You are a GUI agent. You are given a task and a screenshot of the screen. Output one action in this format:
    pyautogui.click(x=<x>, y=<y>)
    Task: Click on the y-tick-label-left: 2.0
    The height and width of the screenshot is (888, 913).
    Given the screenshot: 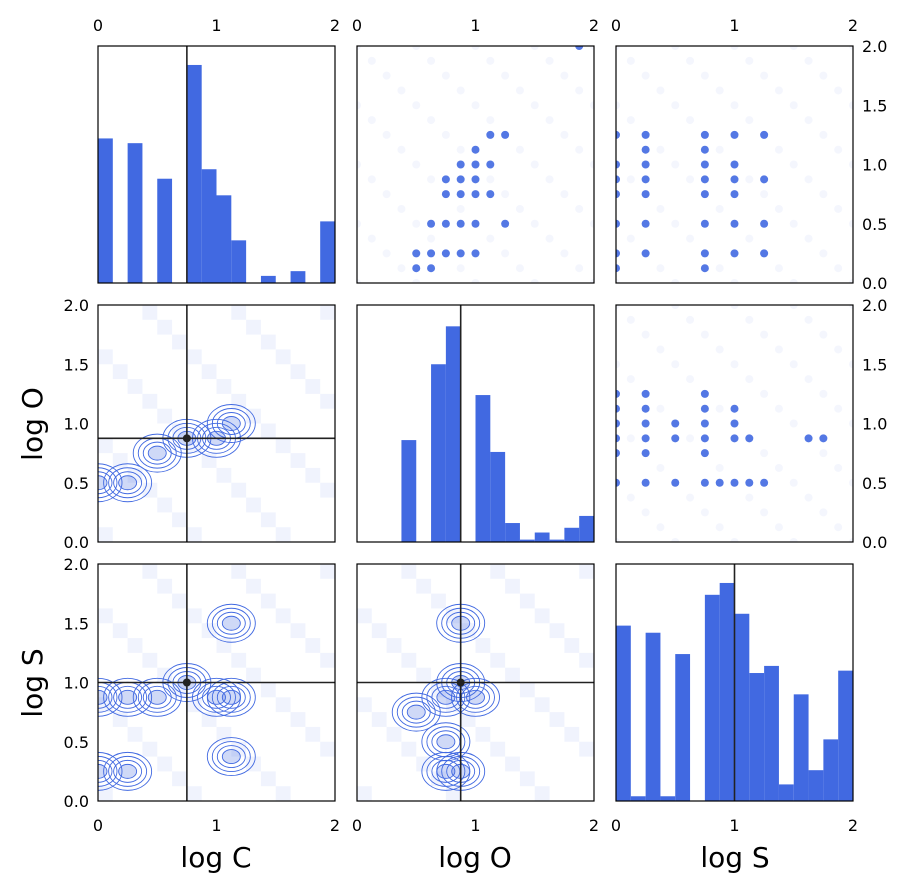 What is the action you would take?
    pyautogui.click(x=76, y=564)
    